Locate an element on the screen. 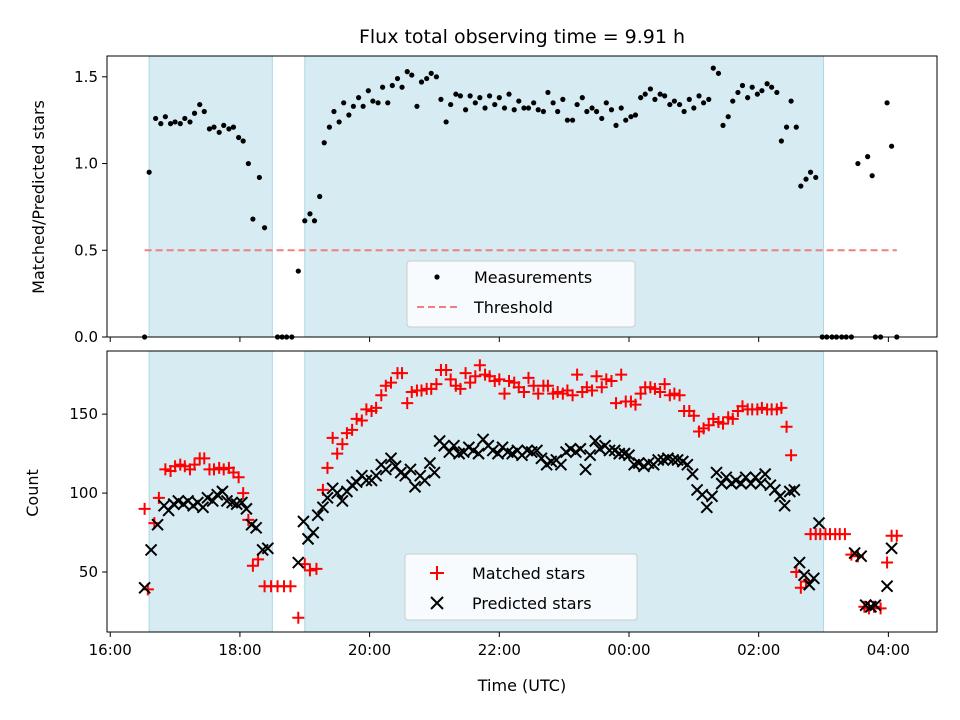 The image size is (960, 720). y-tick-label: 0.0 is located at coordinates (86, 337).